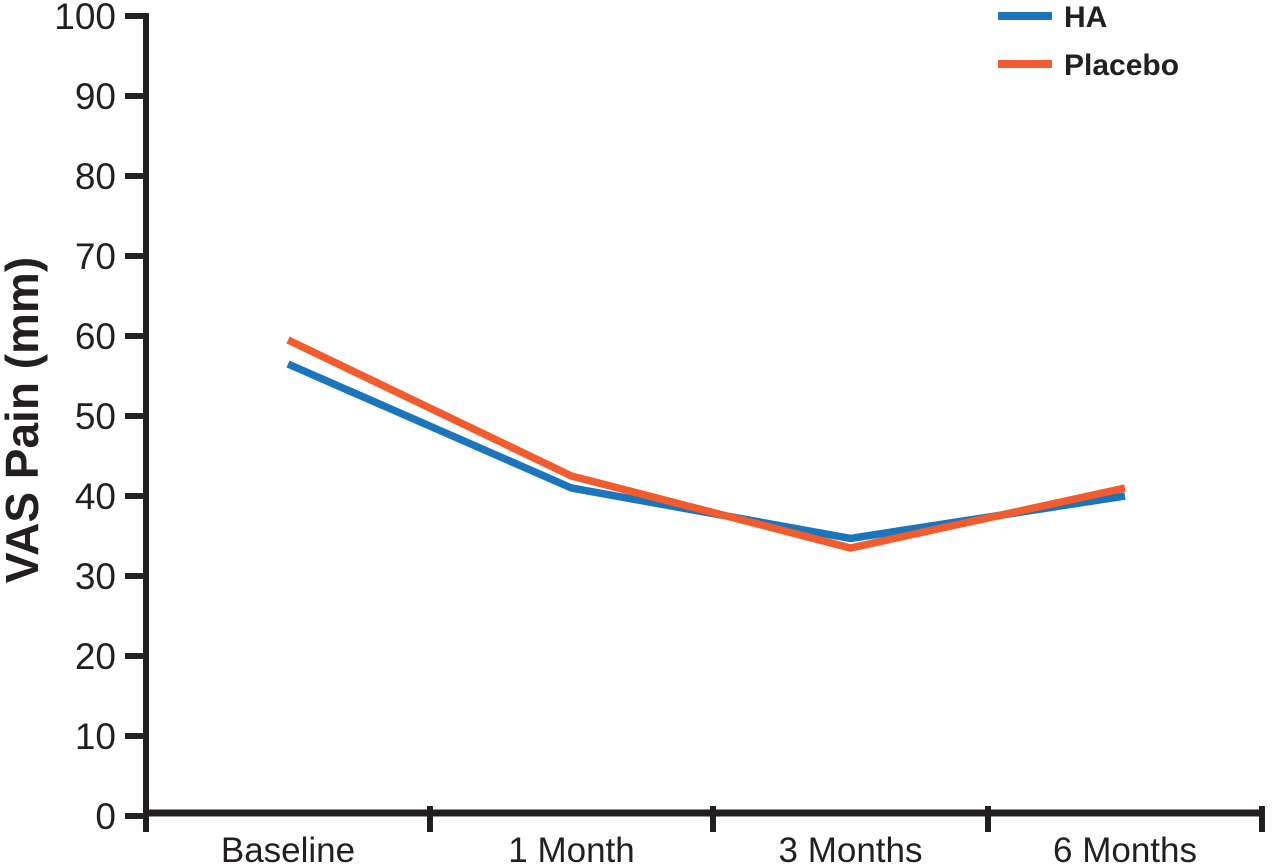 The height and width of the screenshot is (868, 1280). I want to click on y-tick-label: 70, so click(95, 256).